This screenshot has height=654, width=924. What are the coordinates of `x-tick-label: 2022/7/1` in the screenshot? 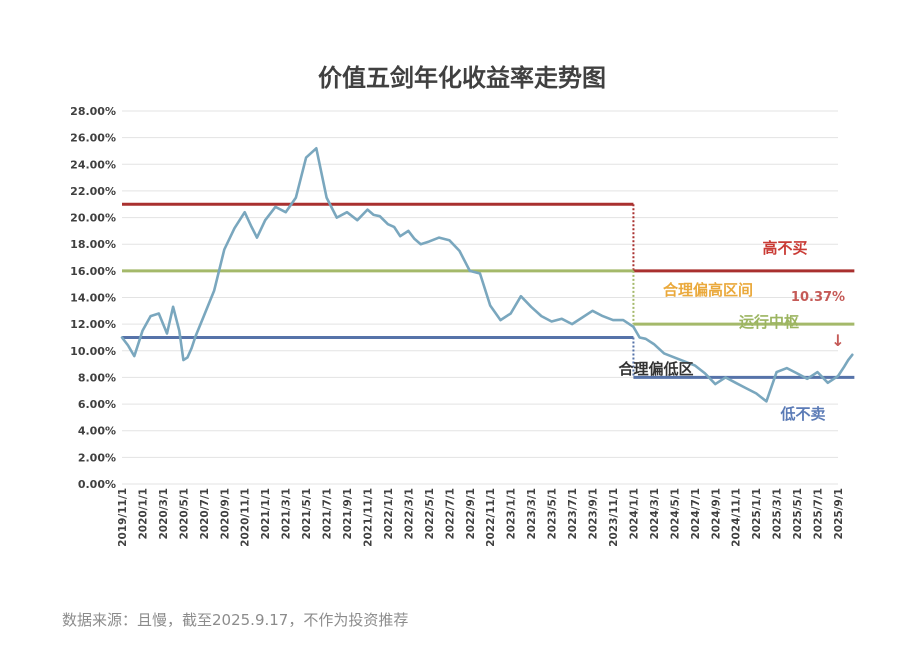 It's located at (450, 514).